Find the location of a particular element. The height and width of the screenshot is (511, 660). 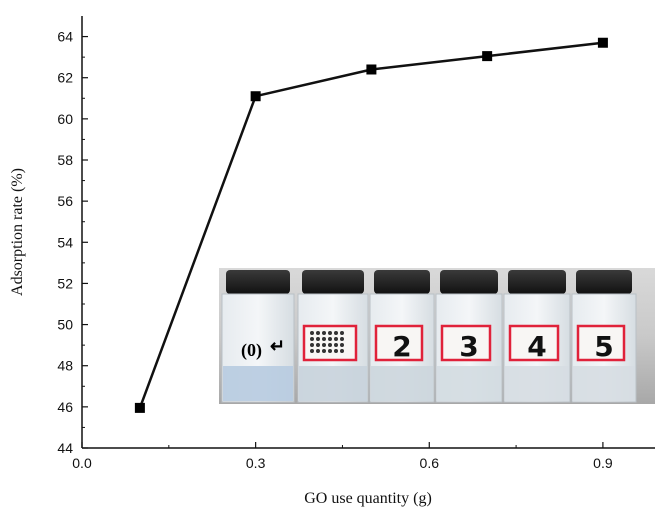

y-axis-title: Adsorption rate (%) is located at coordinates (17, 232).